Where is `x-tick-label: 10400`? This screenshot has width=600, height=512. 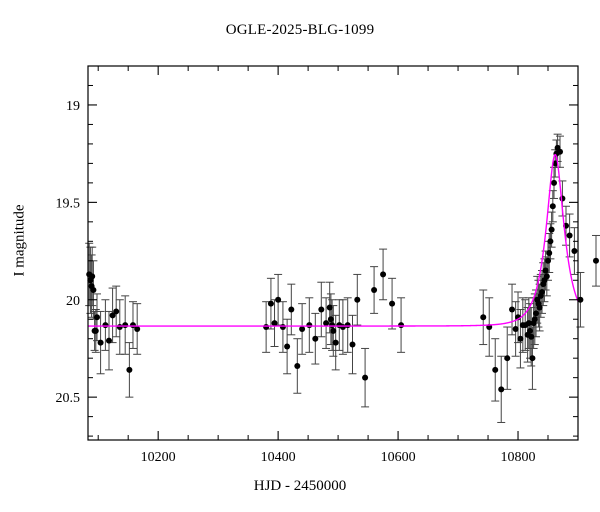 x-tick-label: 10400 is located at coordinates (278, 457).